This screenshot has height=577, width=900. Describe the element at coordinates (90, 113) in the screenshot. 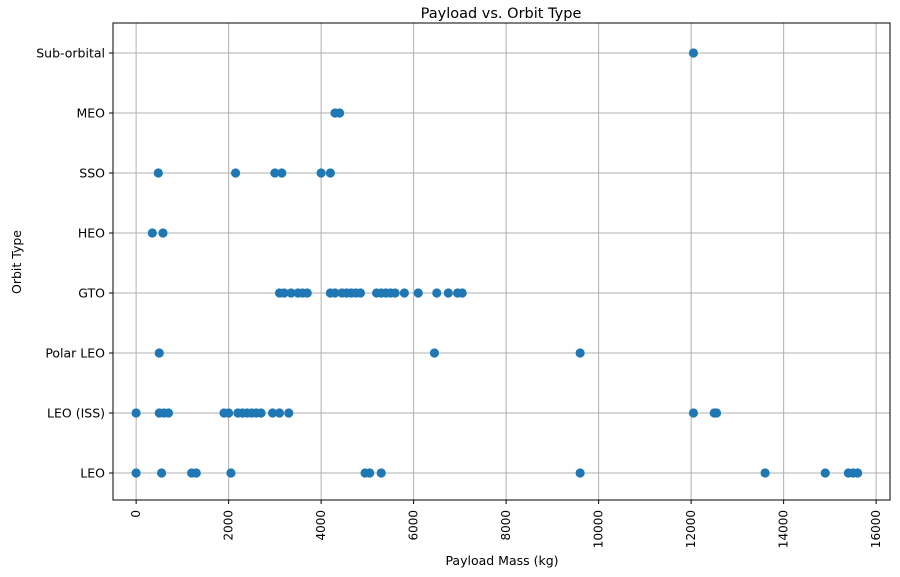

I see `y-tick-label: MEO` at that location.